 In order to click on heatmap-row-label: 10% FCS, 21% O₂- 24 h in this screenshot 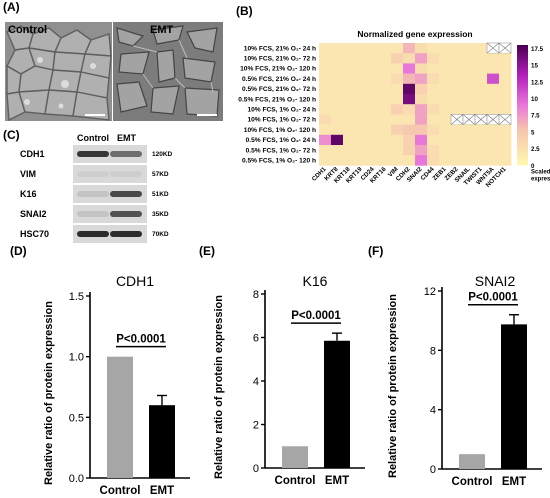, I will do `click(280, 48)`.